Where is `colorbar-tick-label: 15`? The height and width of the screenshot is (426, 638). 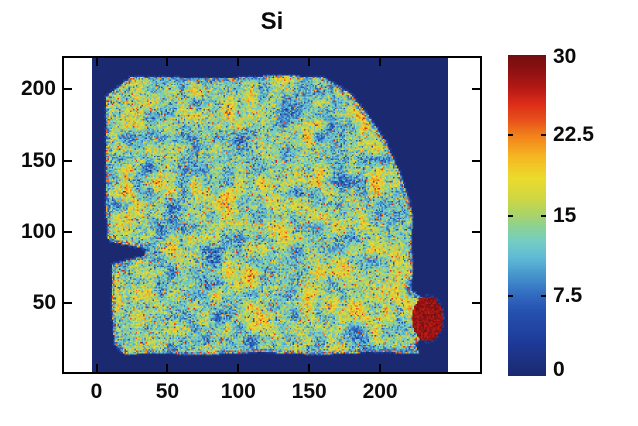
colorbar-tick-label: 15 is located at coordinates (565, 215).